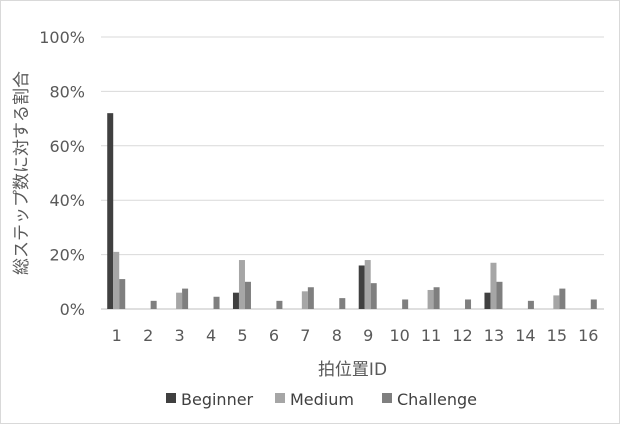 Image resolution: width=620 pixels, height=425 pixels. What do you see at coordinates (67, 200) in the screenshot?
I see `y-tick-label: 40%` at bounding box center [67, 200].